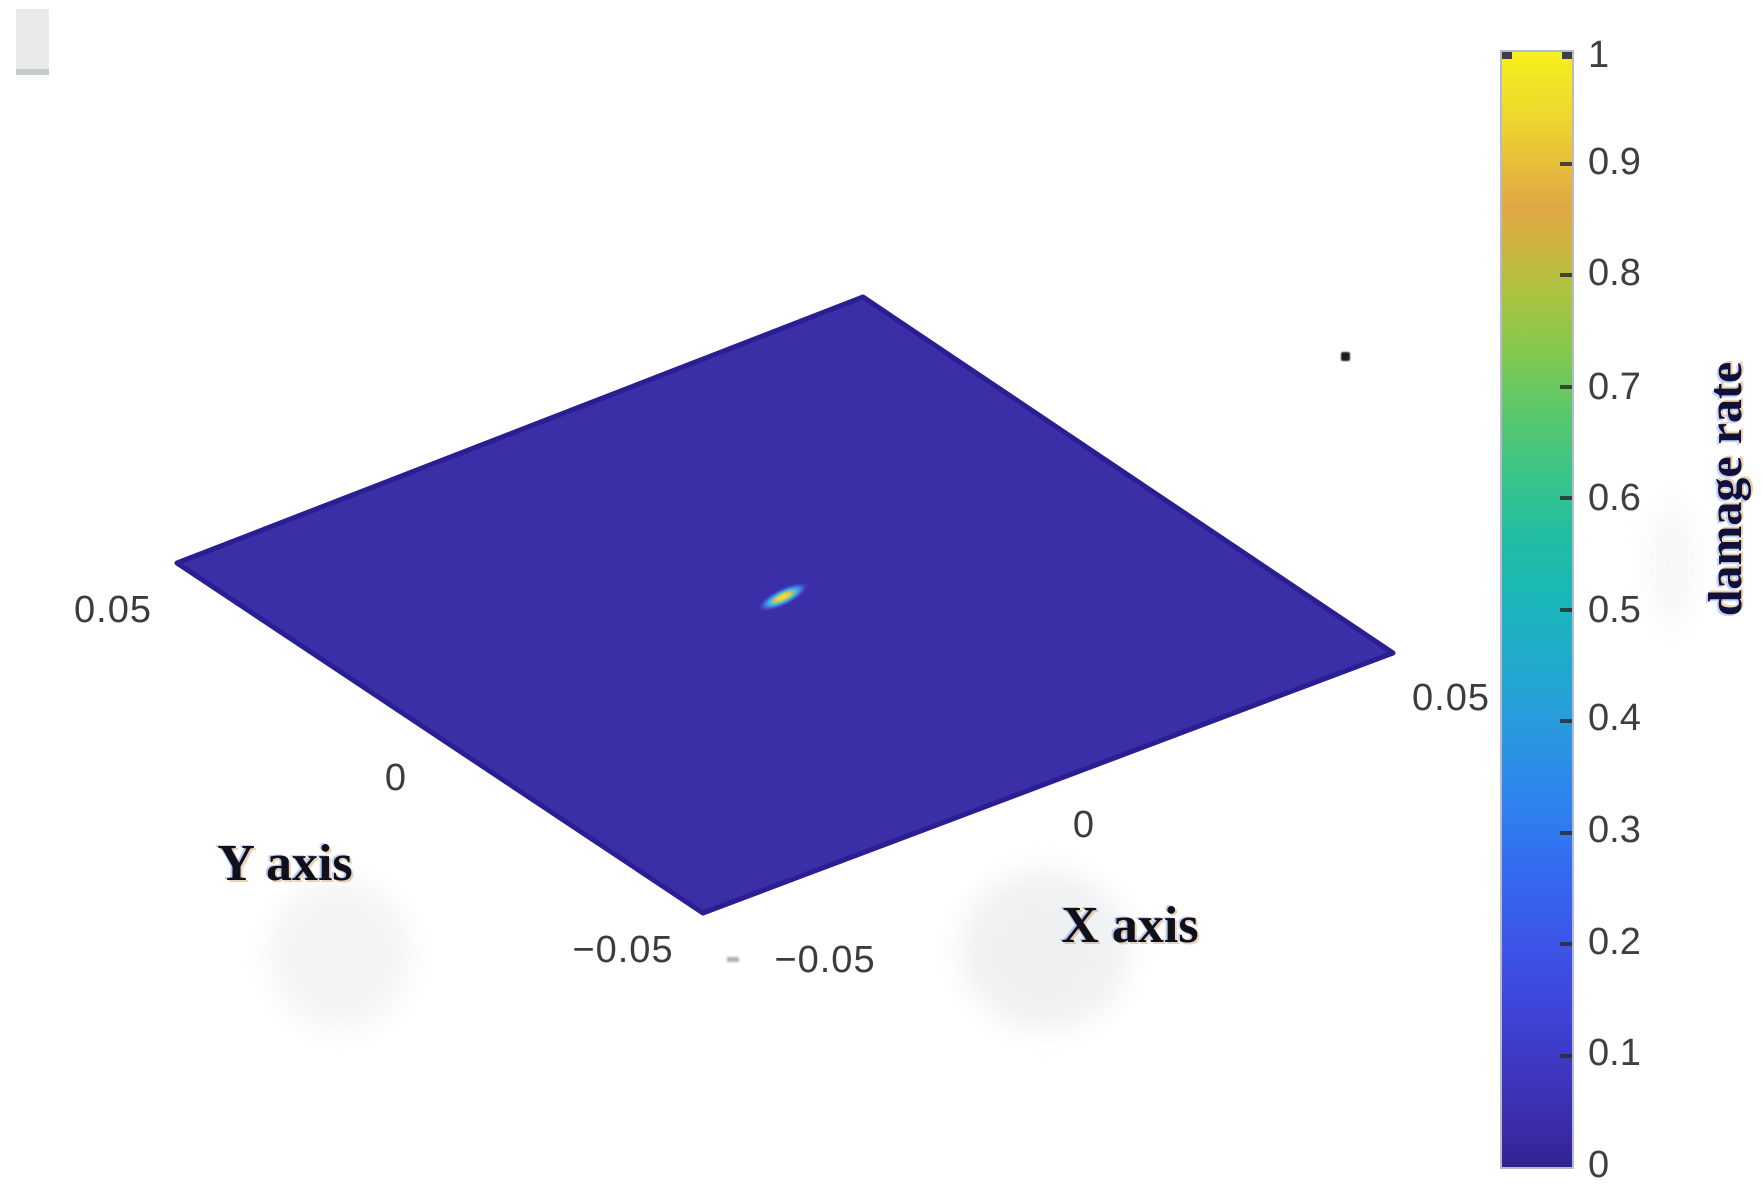  I want to click on faint-tick-artifact, so click(733, 959).